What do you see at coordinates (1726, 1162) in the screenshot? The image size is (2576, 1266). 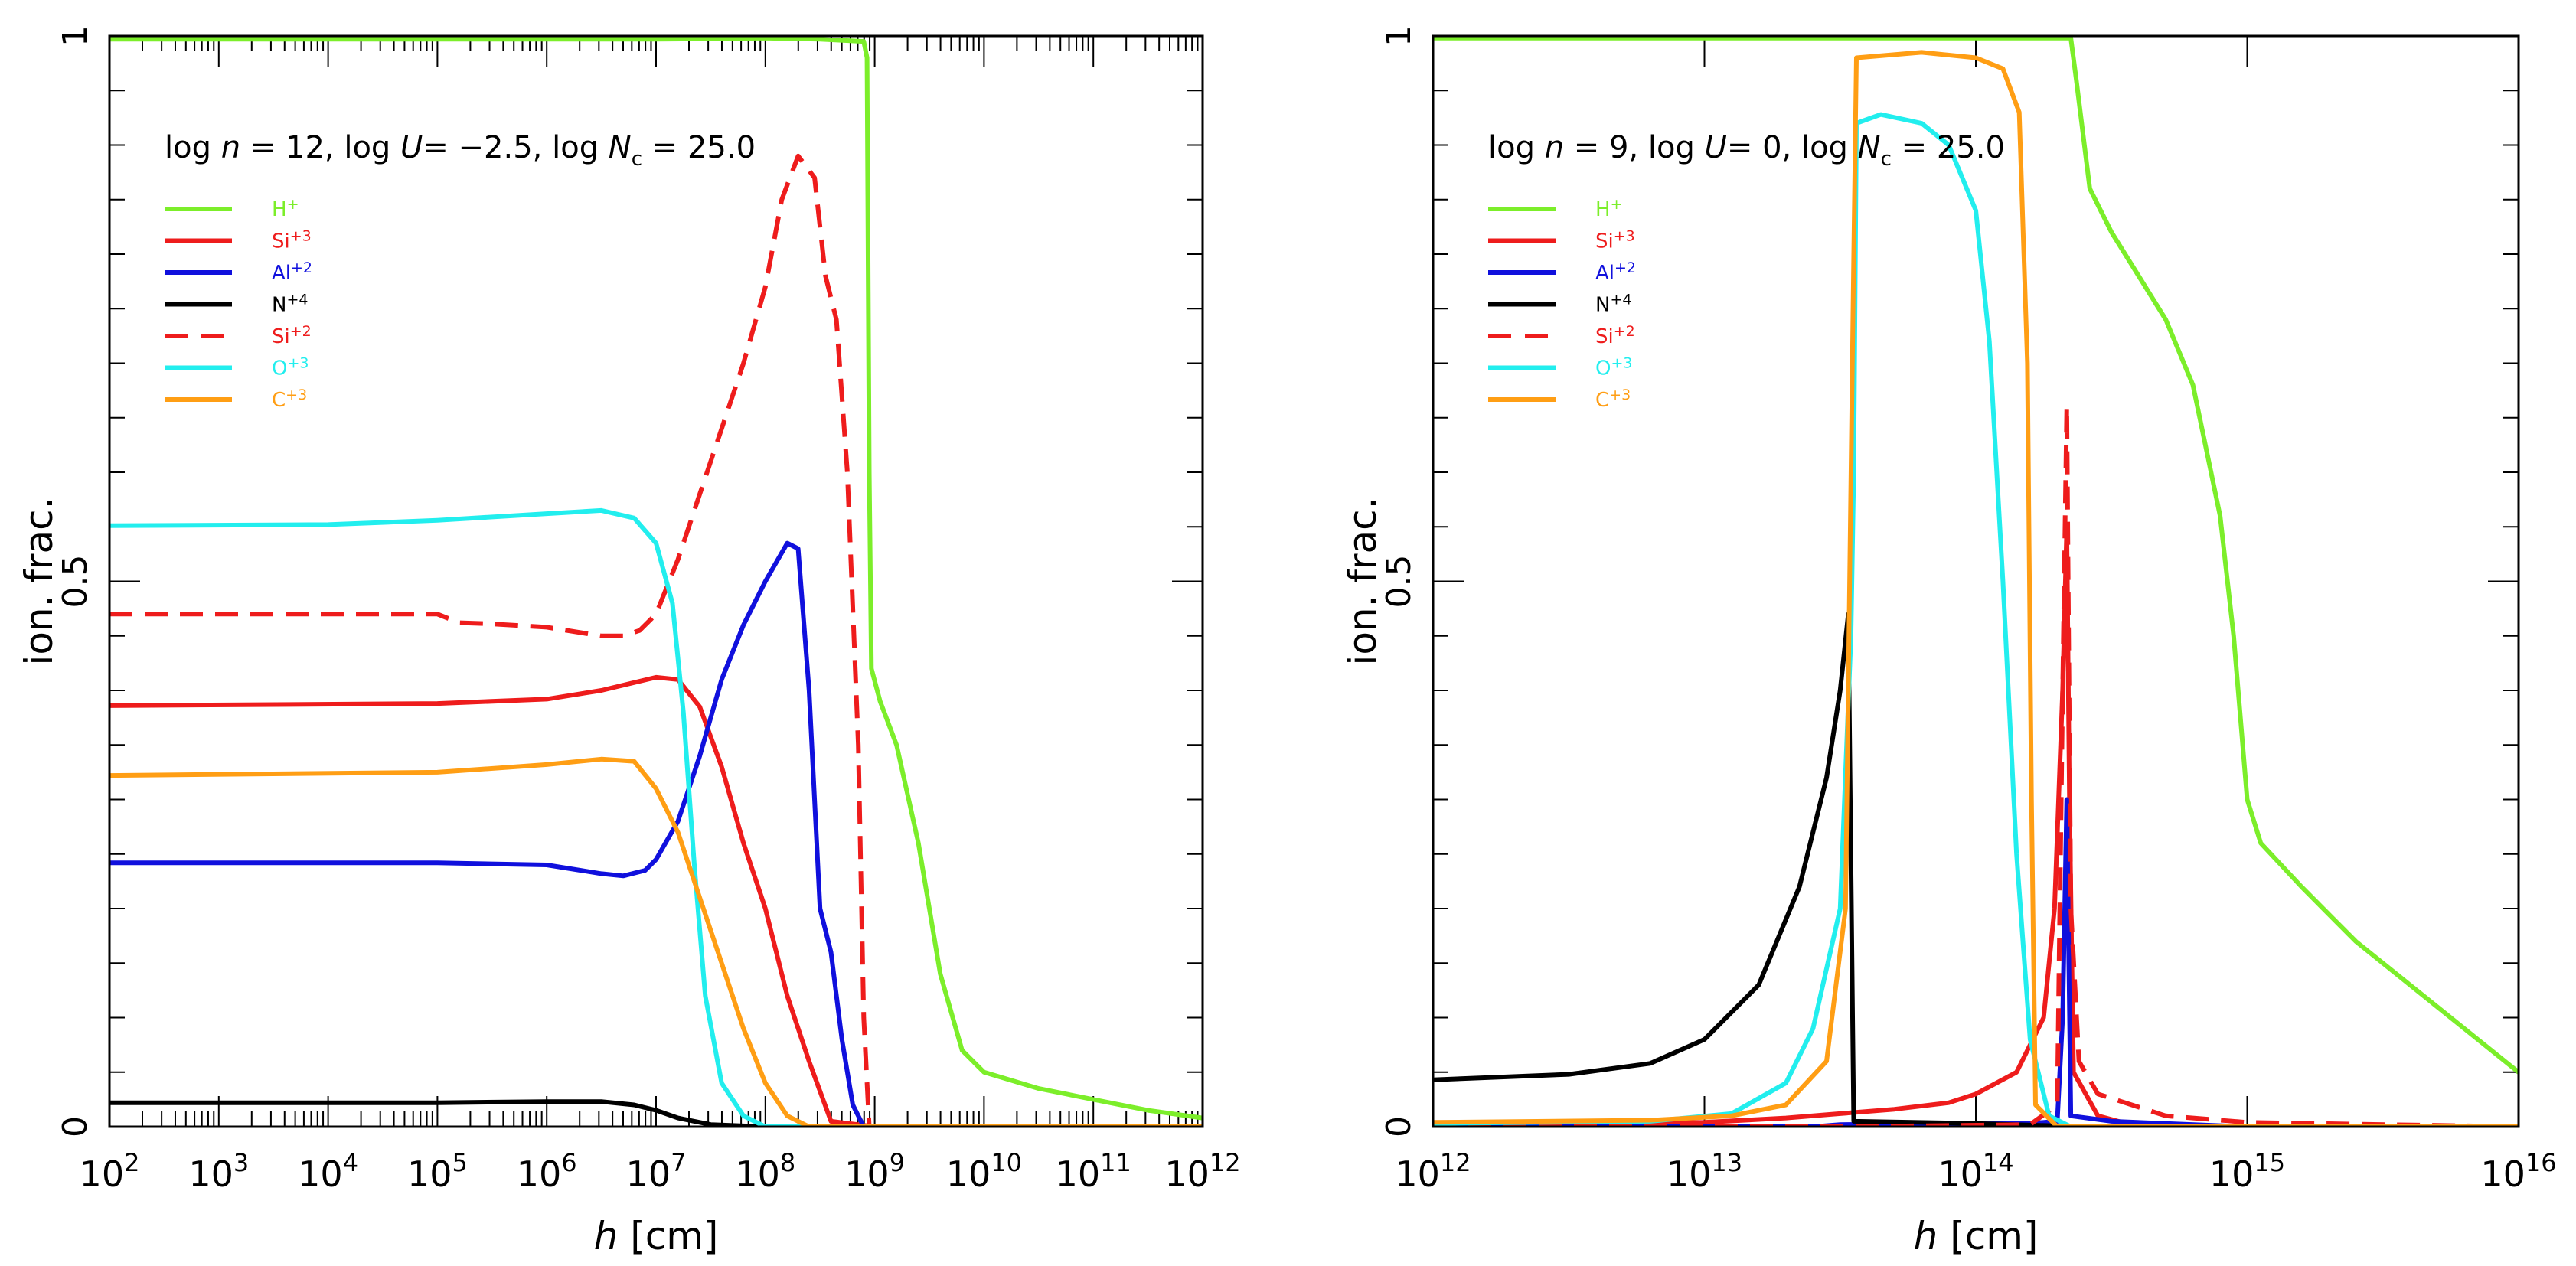 I see `tick-exponent: 13` at bounding box center [1726, 1162].